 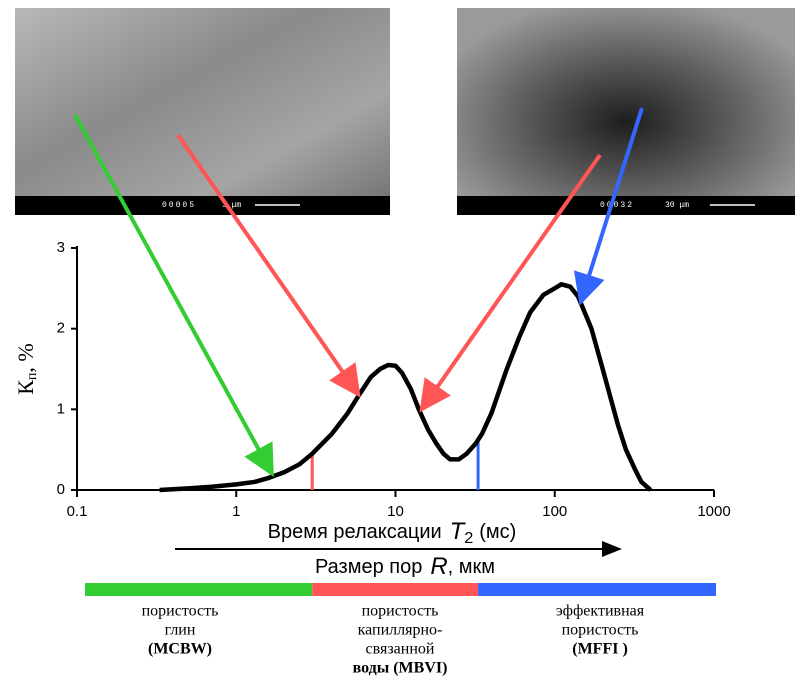 I want to click on x-tick-label: 10, so click(x=395, y=511).